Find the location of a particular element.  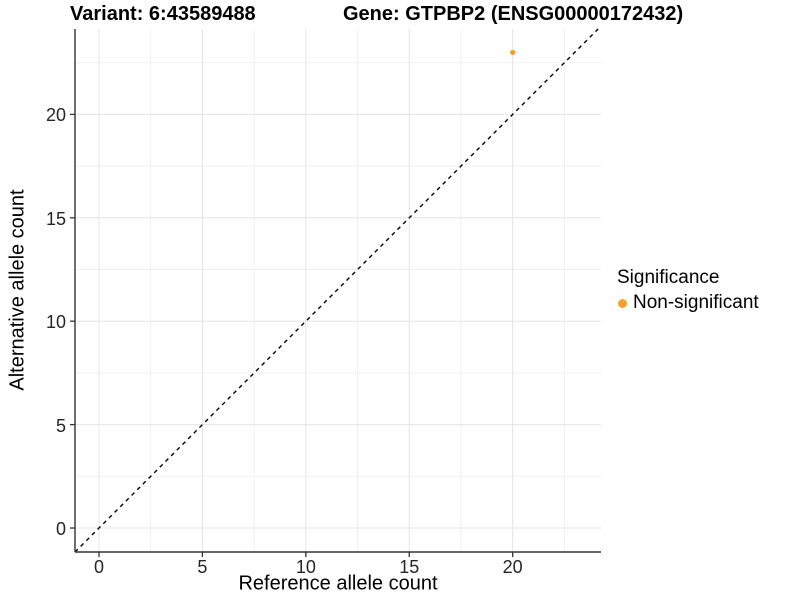

x-tick-label: 5 is located at coordinates (202, 567).